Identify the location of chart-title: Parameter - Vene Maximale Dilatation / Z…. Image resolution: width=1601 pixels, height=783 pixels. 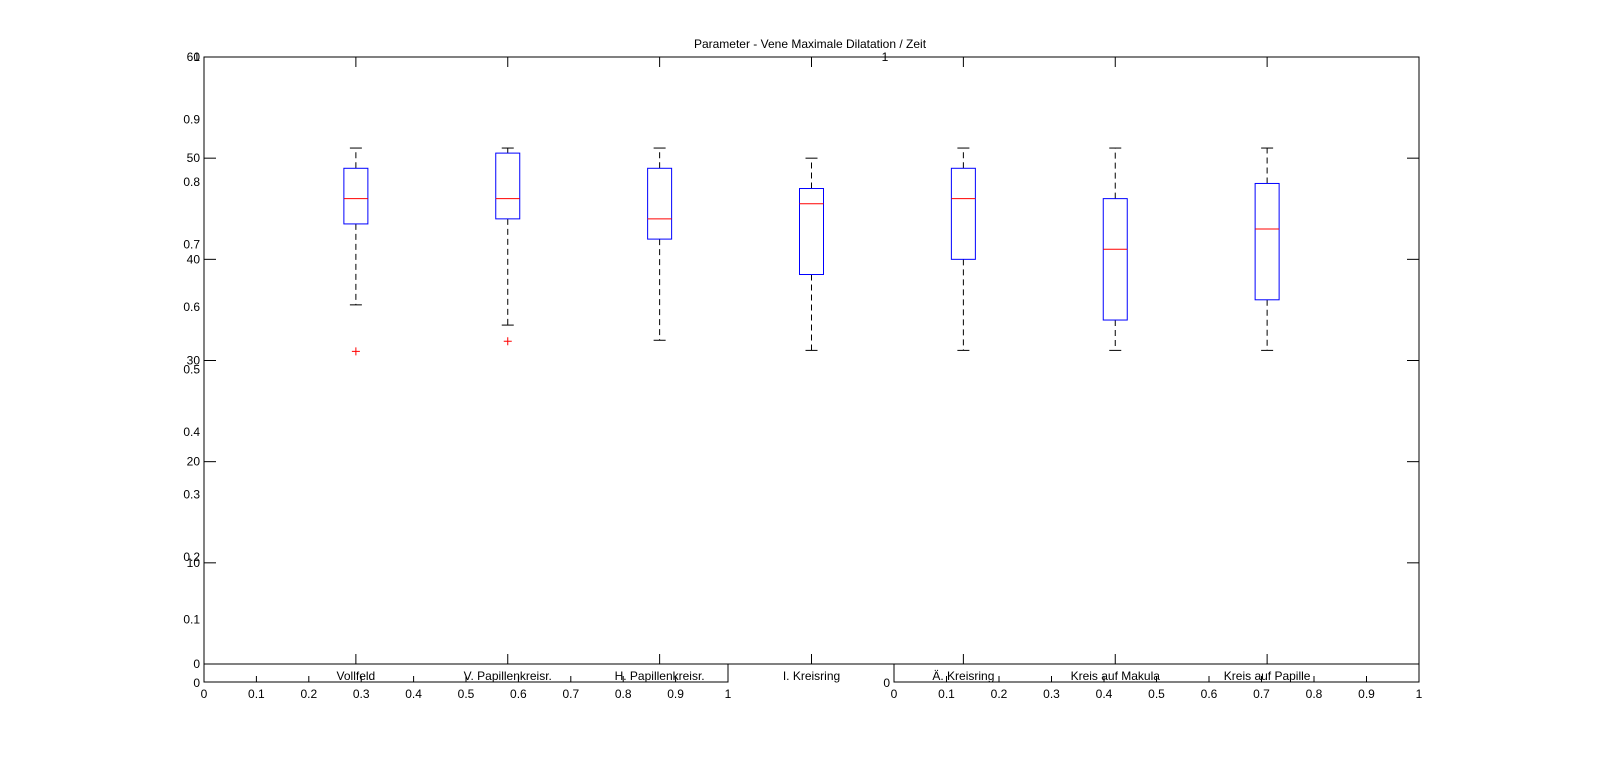
(810, 44).